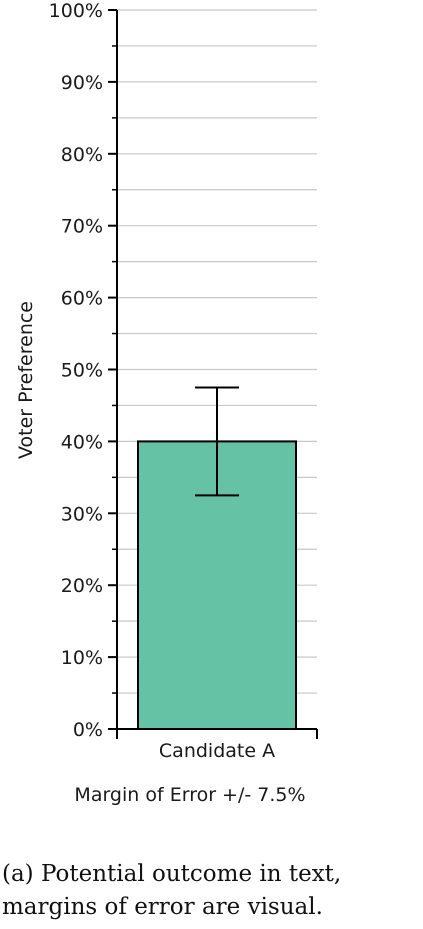  I want to click on bars, so click(217, 585).